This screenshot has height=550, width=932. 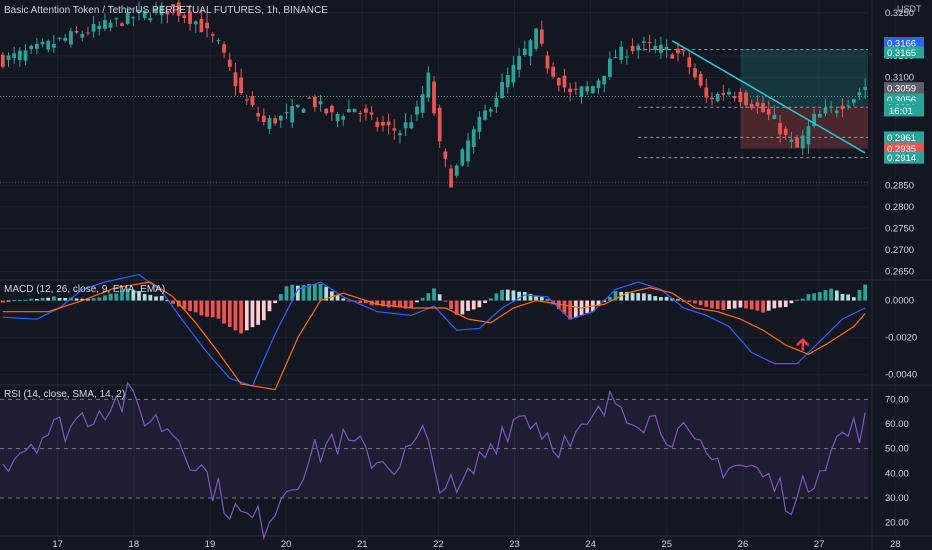 What do you see at coordinates (819, 544) in the screenshot?
I see `time-axis-tick: 27` at bounding box center [819, 544].